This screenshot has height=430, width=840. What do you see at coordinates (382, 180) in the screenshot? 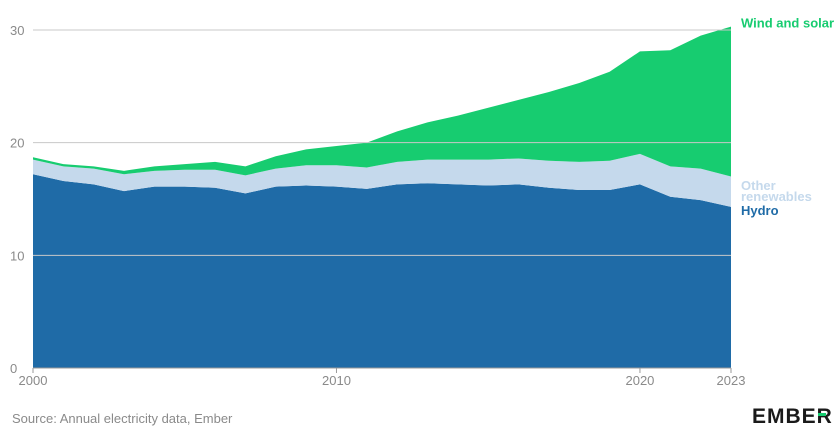
I see `area-other-renewables` at bounding box center [382, 180].